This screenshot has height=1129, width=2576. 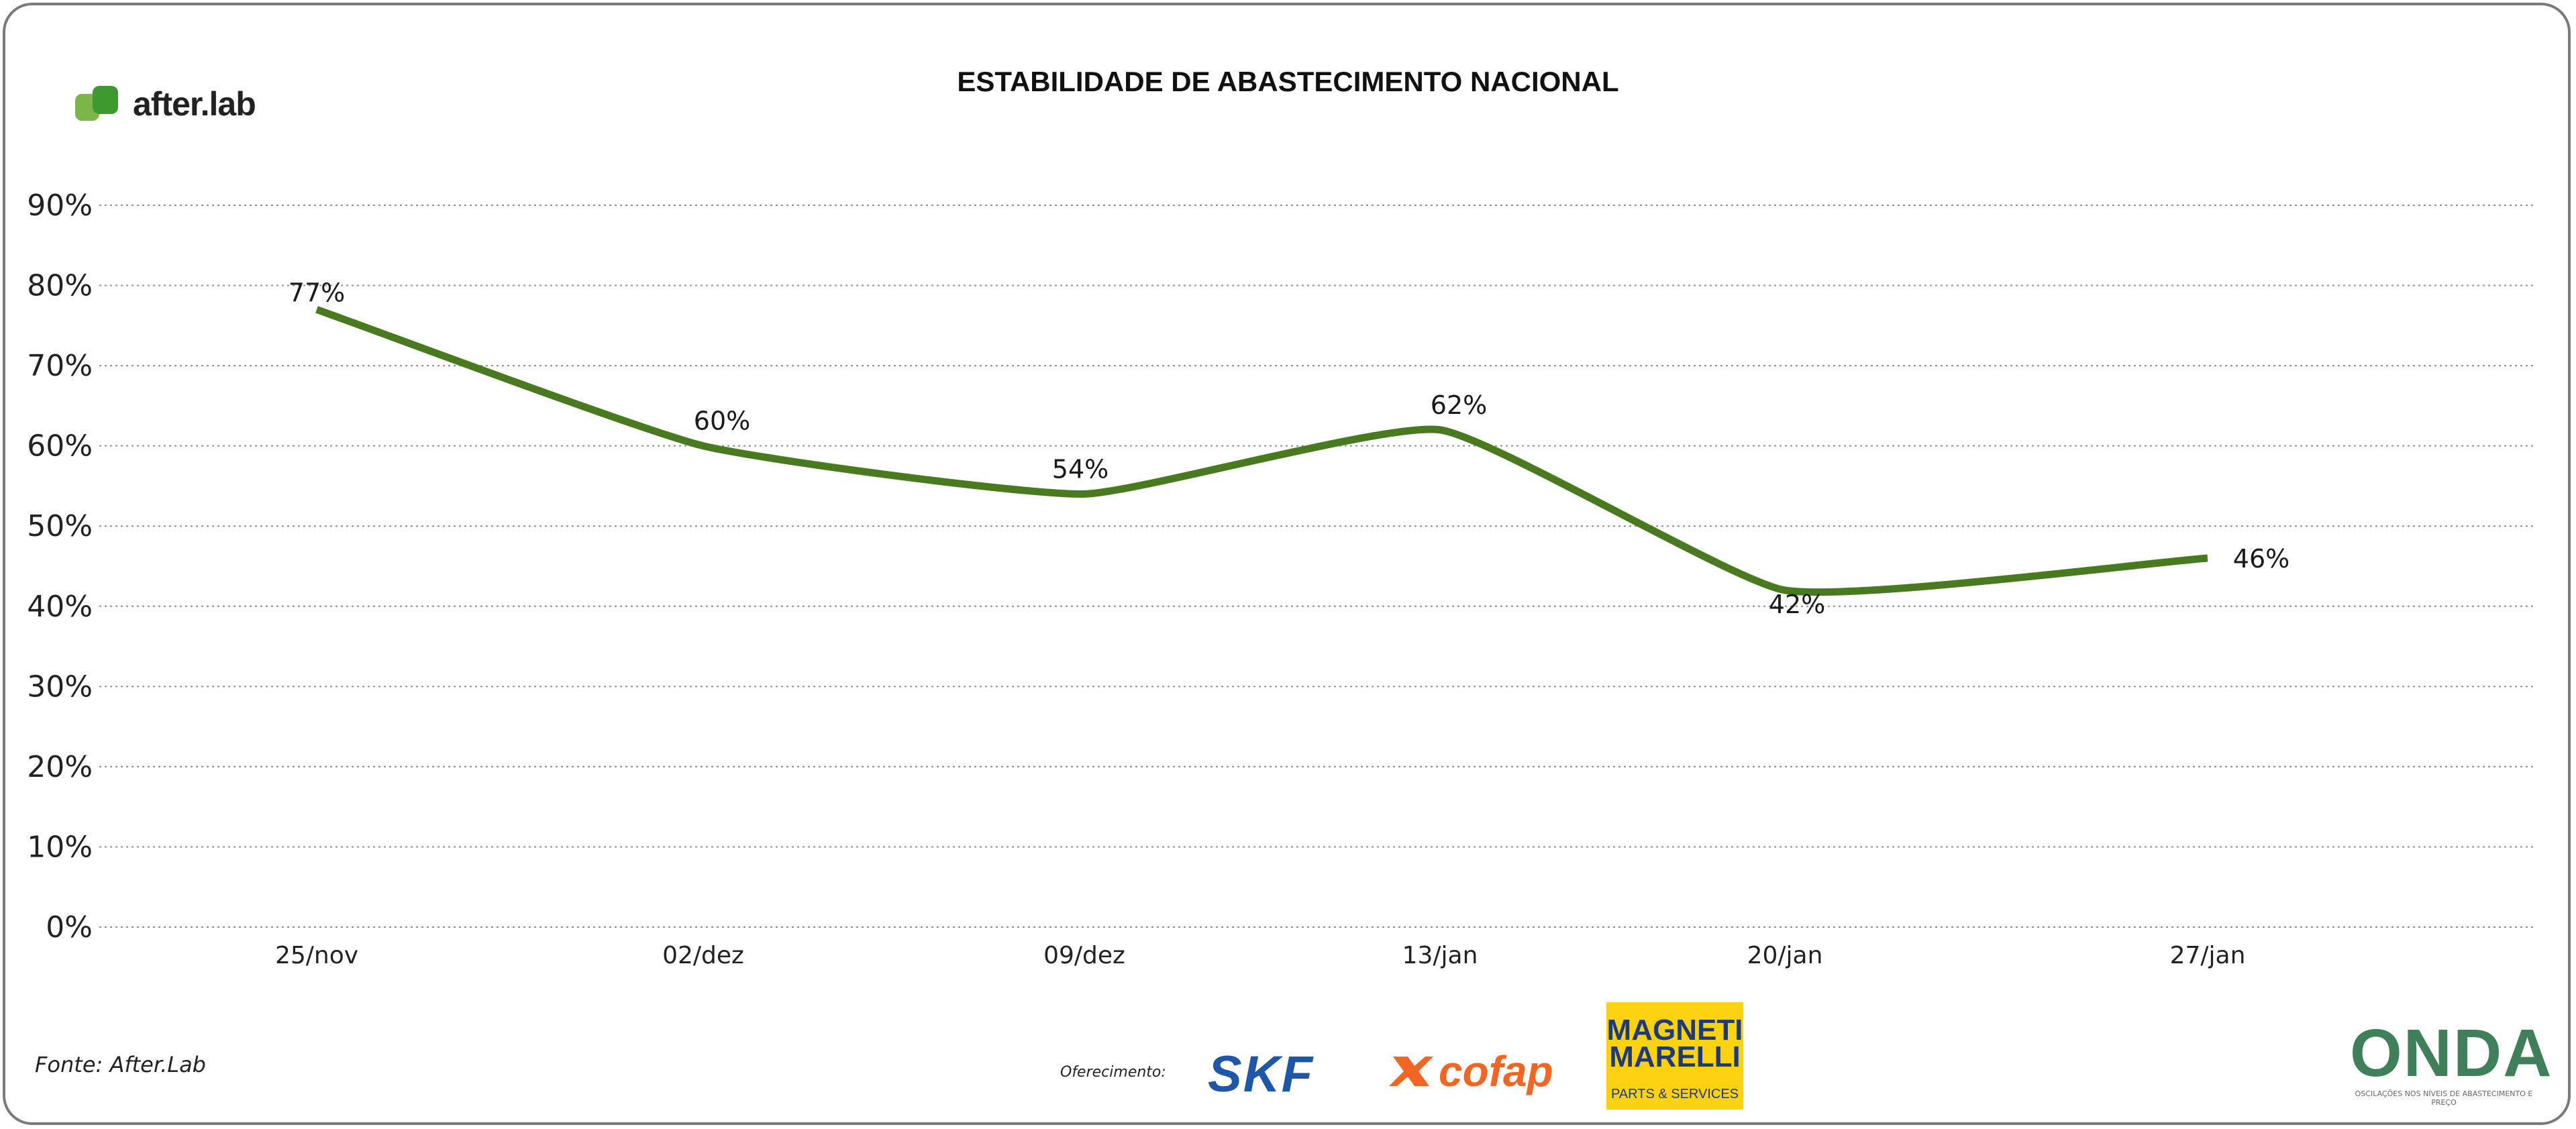 I want to click on y-tick-label: 40%, so click(x=60, y=607).